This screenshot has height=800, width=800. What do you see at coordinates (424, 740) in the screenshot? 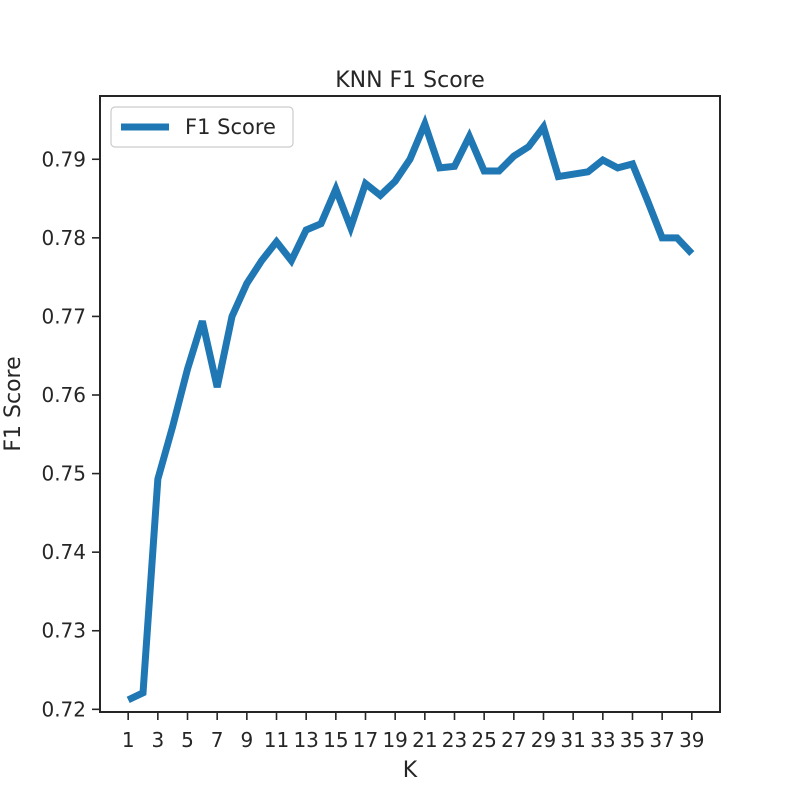
I see `x-tick-label: 21` at bounding box center [424, 740].